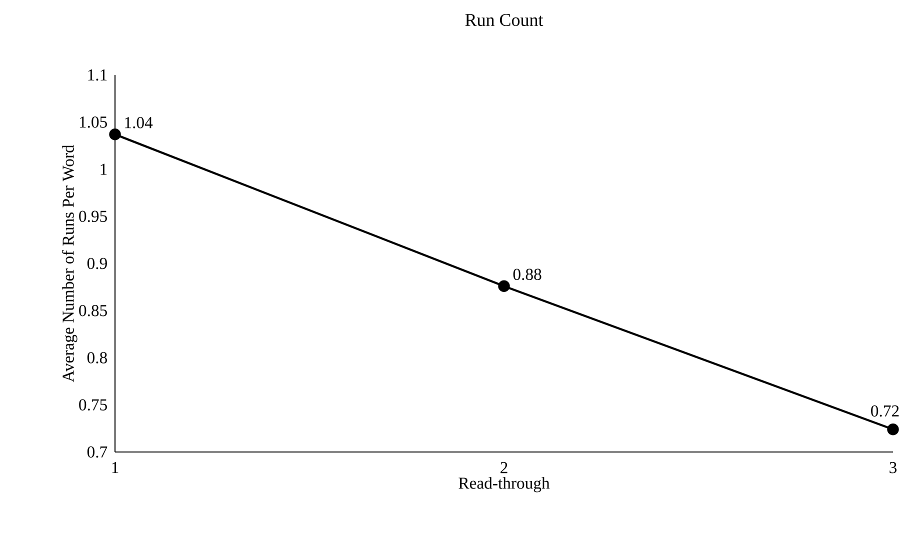  I want to click on x-tick-label: 1, so click(115, 468).